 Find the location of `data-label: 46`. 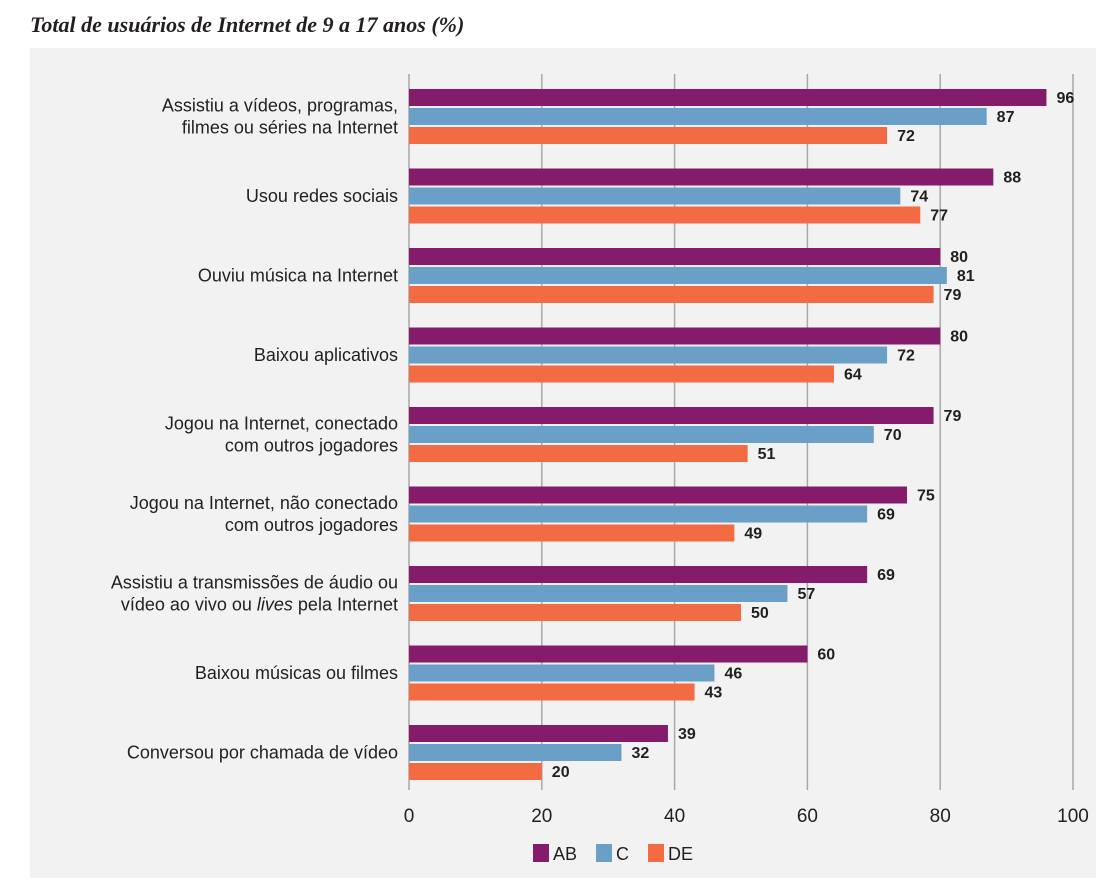

data-label: 46 is located at coordinates (733, 674).